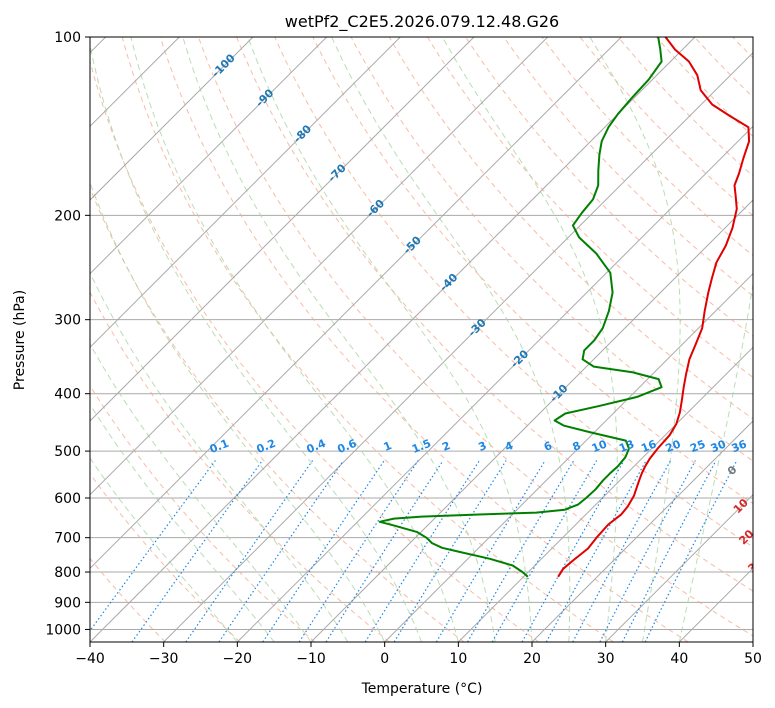  Describe the element at coordinates (755, 565) in the screenshot. I see `dry-adiabat-label: 30` at that location.